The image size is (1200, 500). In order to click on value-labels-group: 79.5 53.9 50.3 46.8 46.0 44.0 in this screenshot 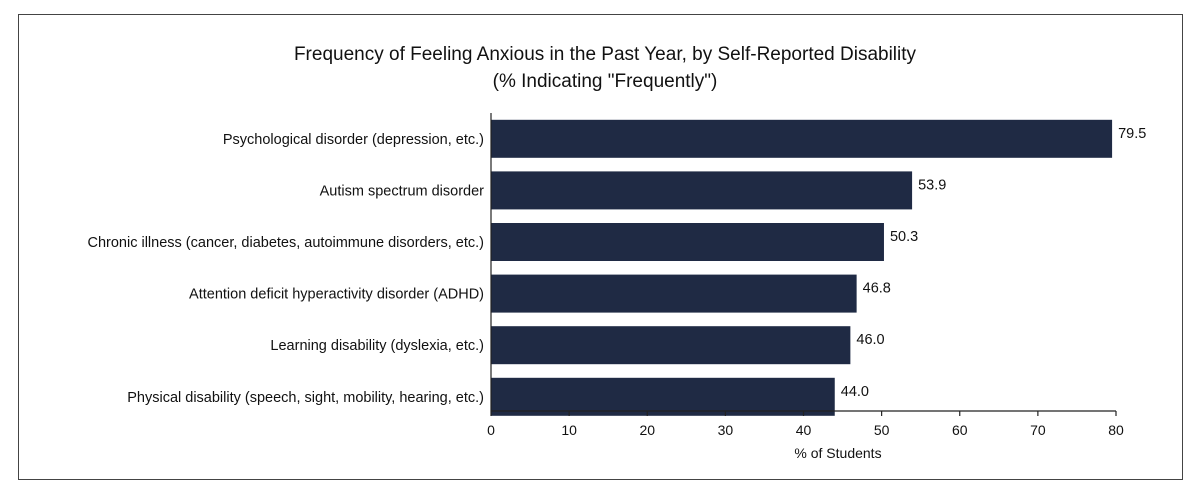, I will do `click(994, 263)`.